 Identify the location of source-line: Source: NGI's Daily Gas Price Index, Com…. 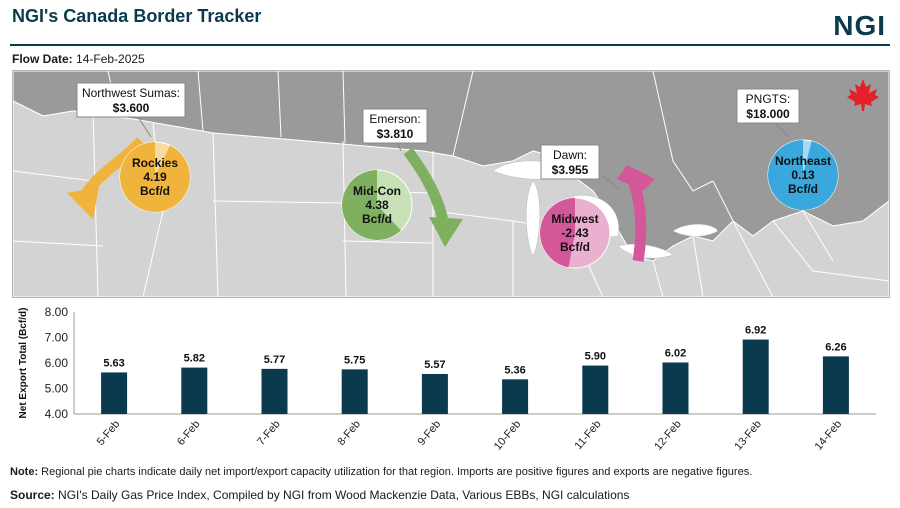
(319, 495).